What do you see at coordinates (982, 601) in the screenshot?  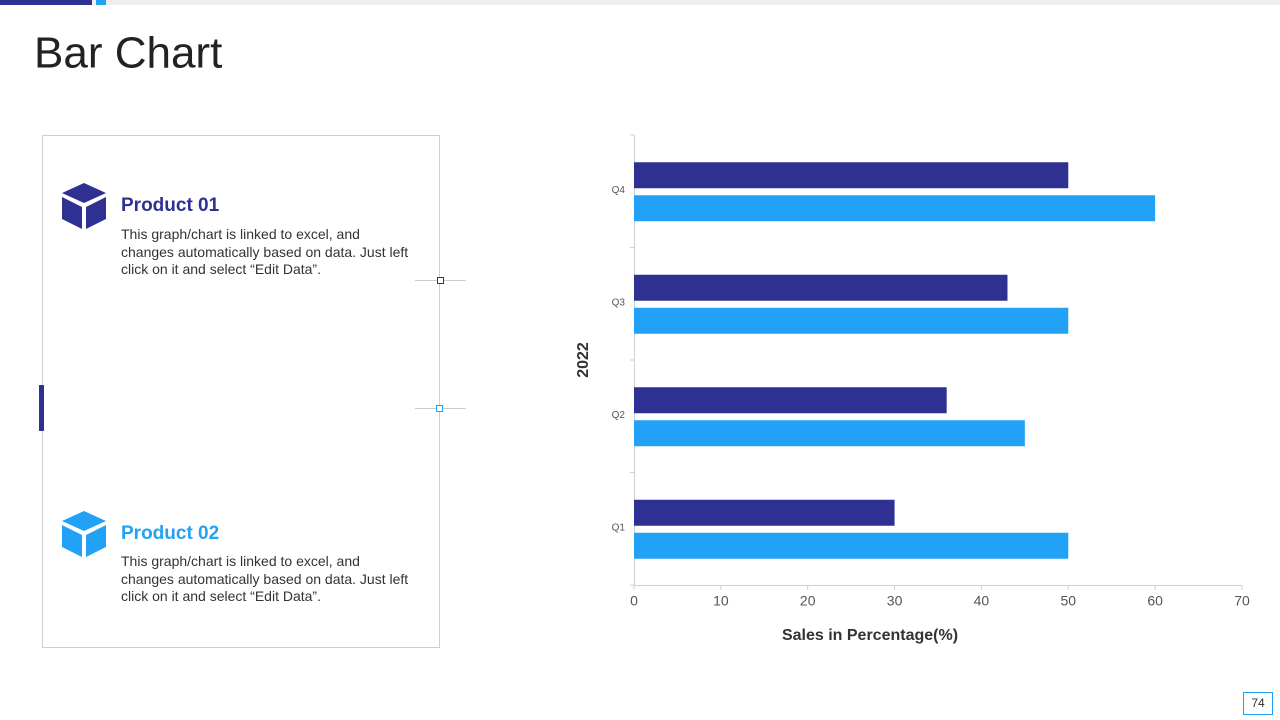 I see `x-tick-label: 40` at bounding box center [982, 601].